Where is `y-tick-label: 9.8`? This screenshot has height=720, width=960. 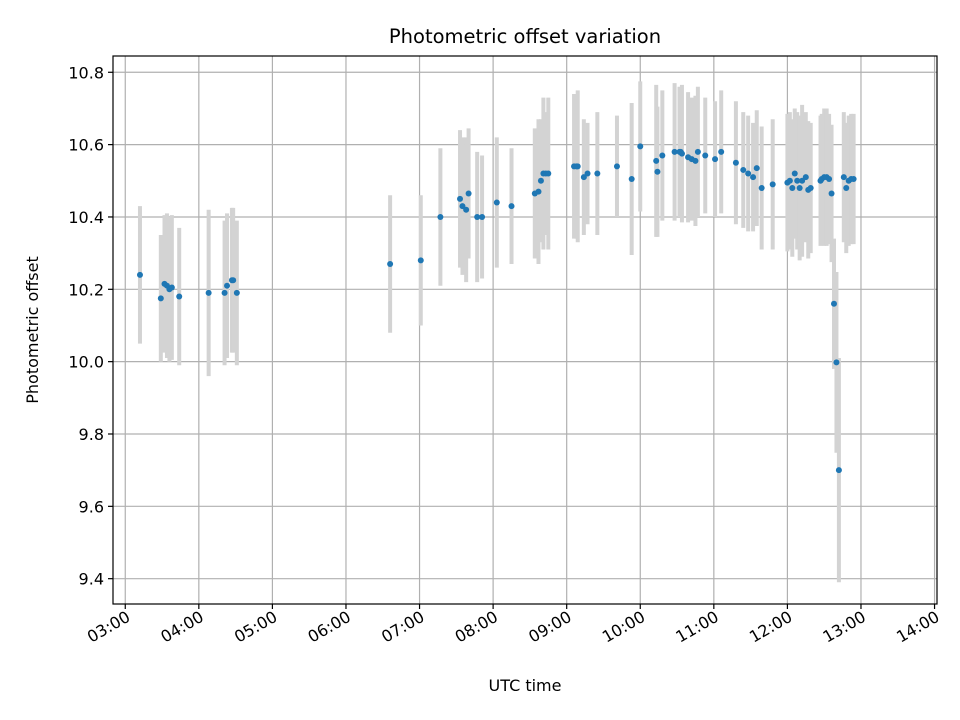 y-tick-label: 9.8 is located at coordinates (91, 434).